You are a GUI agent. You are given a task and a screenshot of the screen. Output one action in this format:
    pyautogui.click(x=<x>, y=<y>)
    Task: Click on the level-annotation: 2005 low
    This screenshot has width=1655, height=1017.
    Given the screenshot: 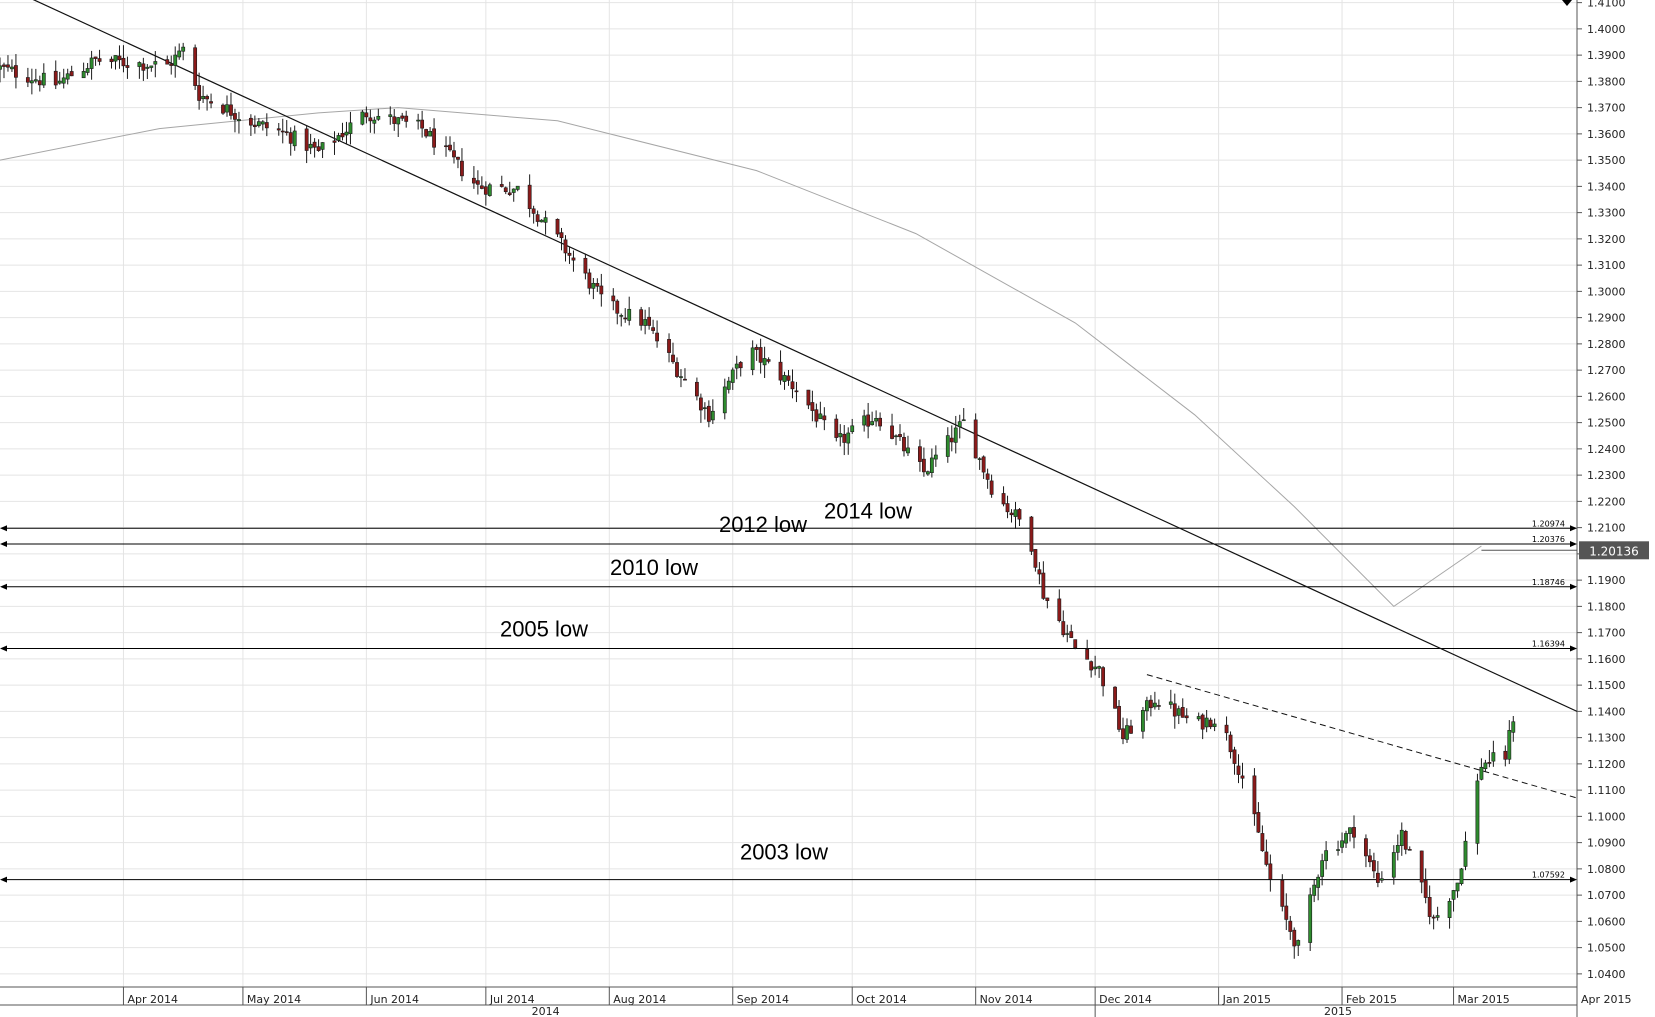 What is the action you would take?
    pyautogui.click(x=544, y=629)
    